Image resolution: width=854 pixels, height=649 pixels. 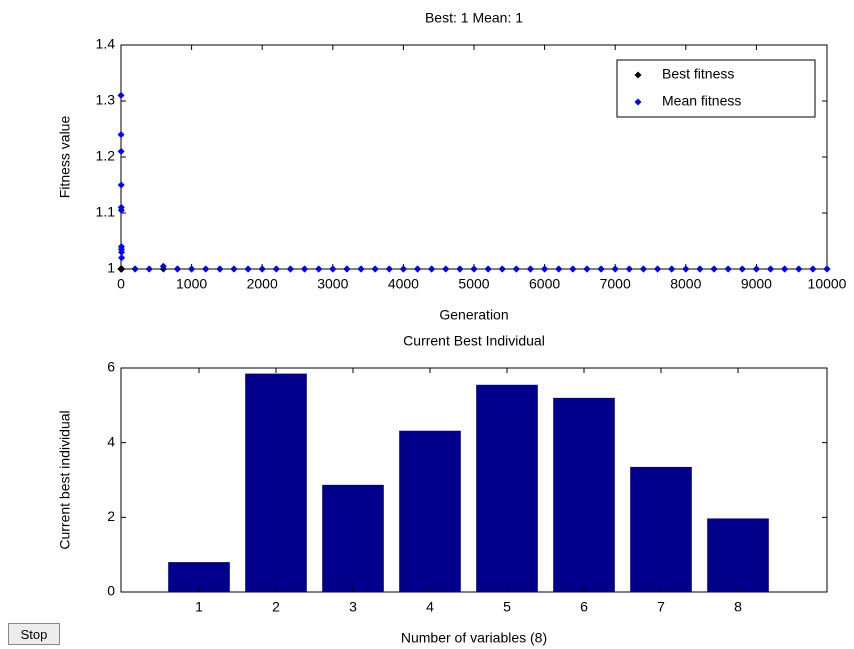 What do you see at coordinates (34, 634) in the screenshot?
I see `stop-button: Stop` at bounding box center [34, 634].